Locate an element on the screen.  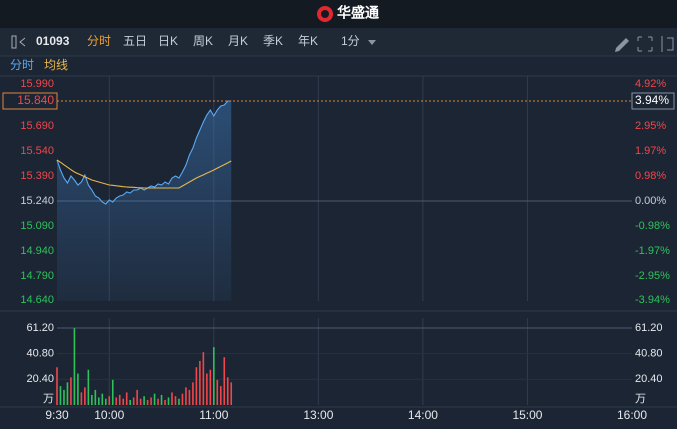
toggle-arrow is located at coordinates (22, 42).